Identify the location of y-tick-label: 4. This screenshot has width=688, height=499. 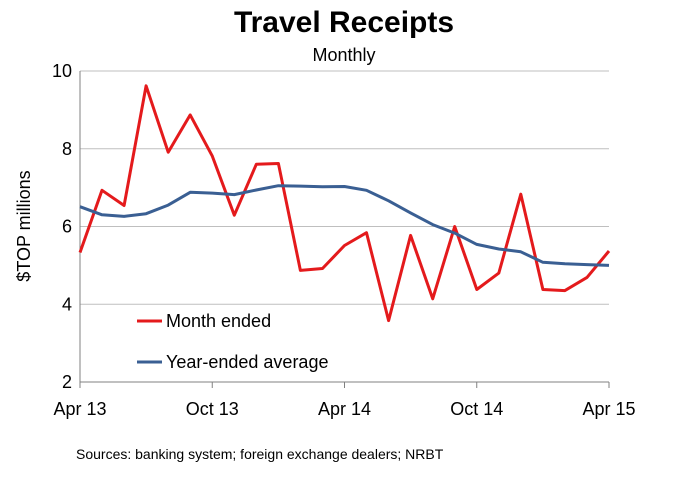
(67, 304).